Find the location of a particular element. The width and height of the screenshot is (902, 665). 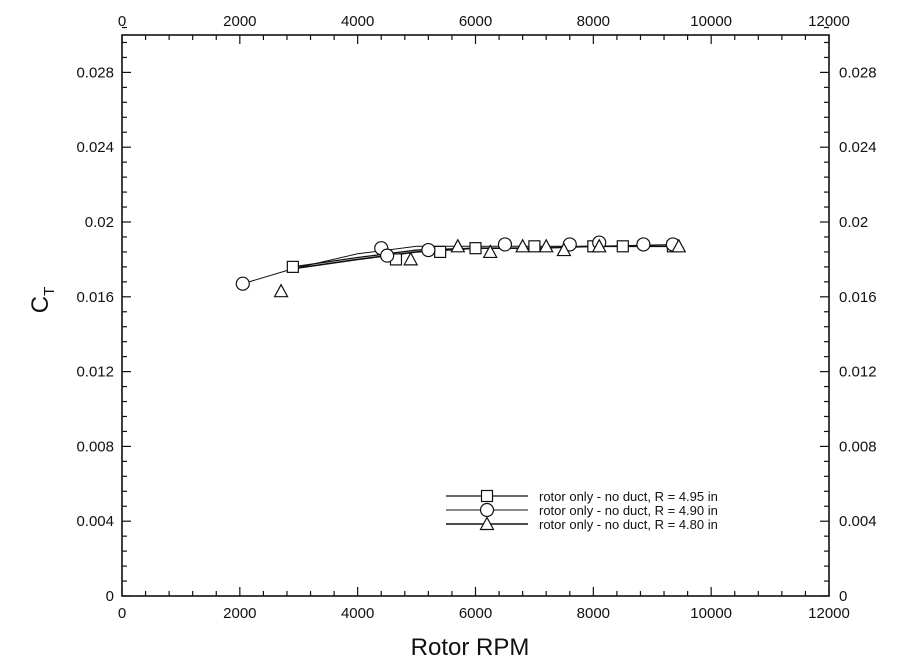

y-axis-title: CT is located at coordinates (42, 300).